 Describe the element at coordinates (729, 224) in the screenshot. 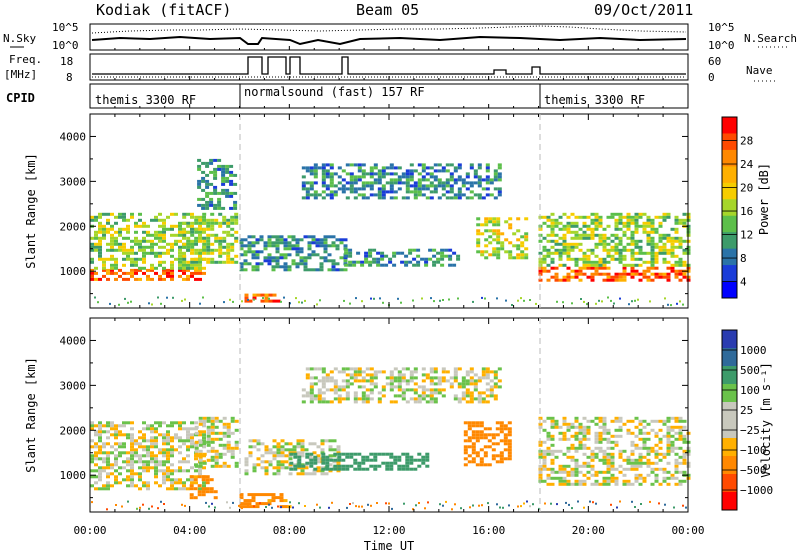

I see `colorbar-swatch` at that location.